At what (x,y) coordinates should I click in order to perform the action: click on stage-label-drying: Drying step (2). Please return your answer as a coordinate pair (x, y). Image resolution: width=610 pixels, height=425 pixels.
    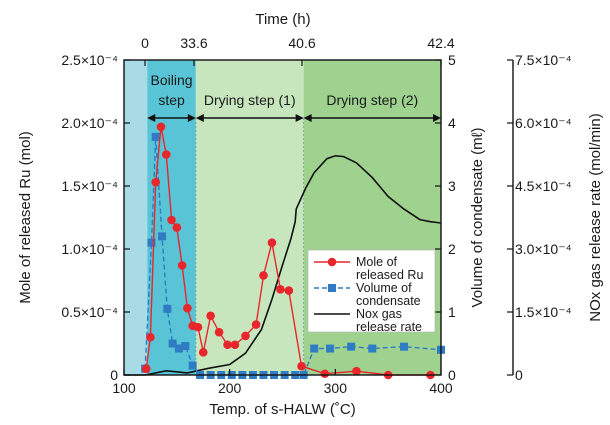
    Looking at the image, I should click on (372, 100).